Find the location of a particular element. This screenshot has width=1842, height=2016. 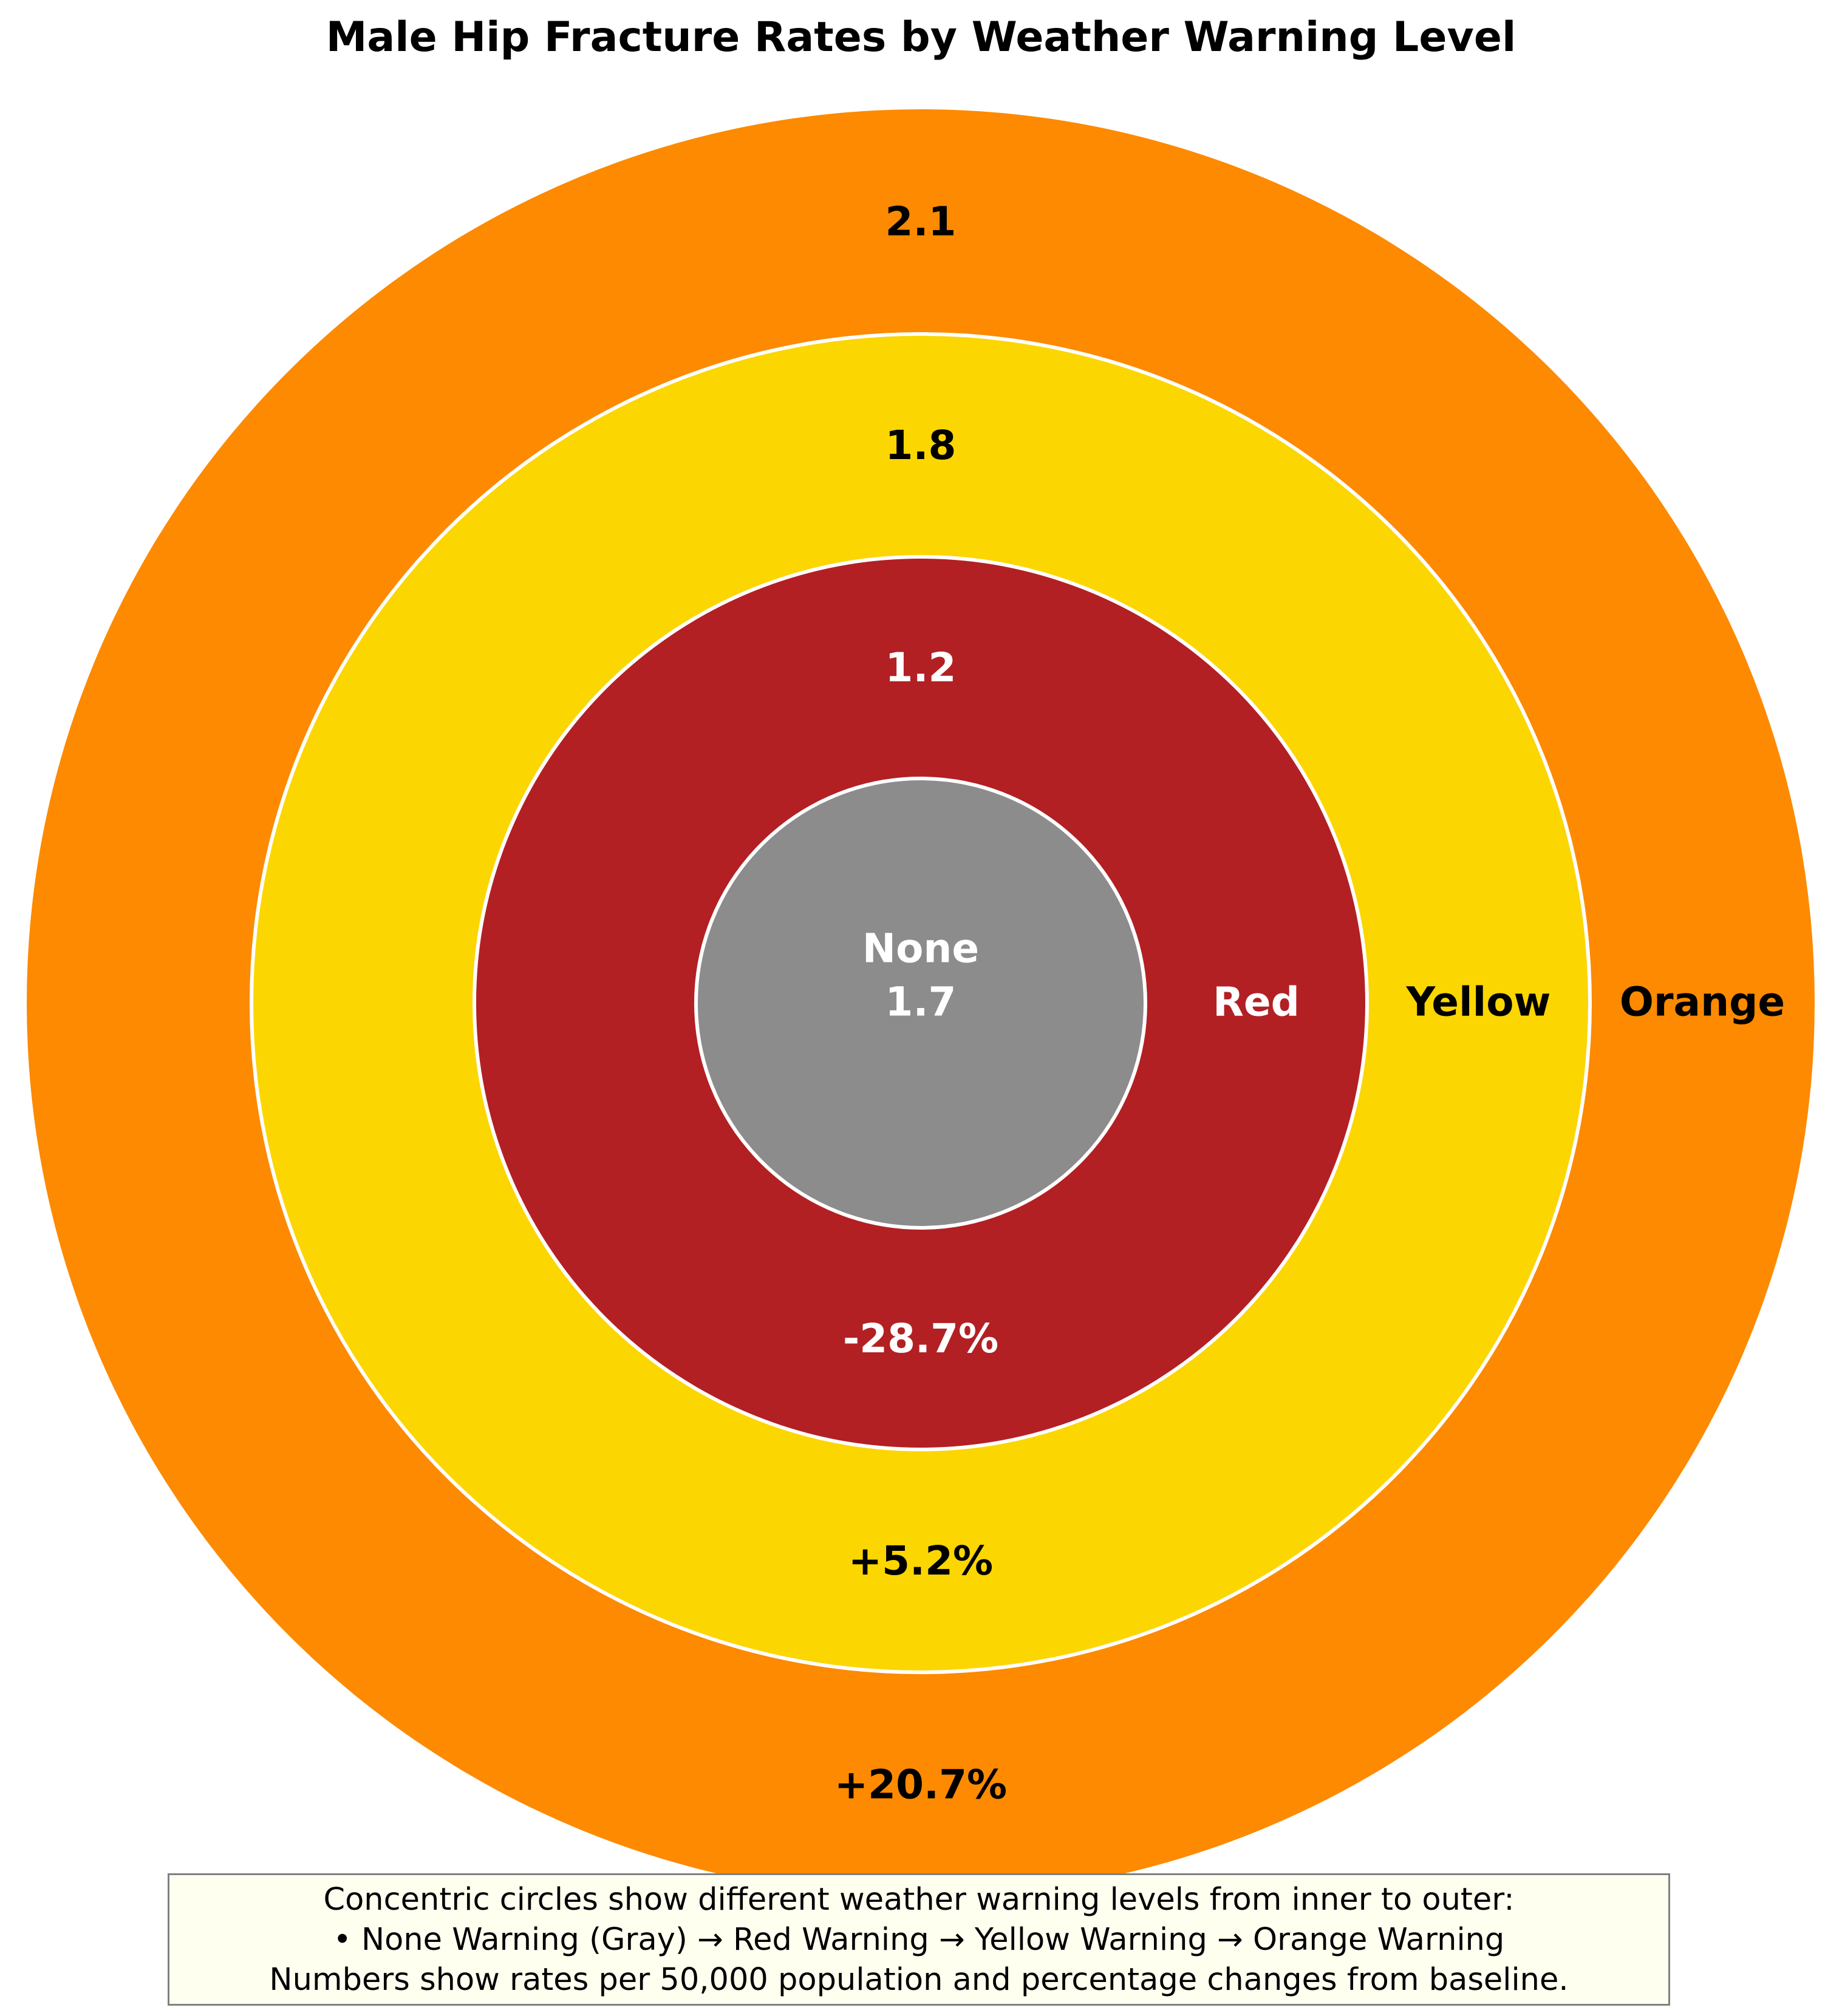

ring-none is located at coordinates (921, 1003).